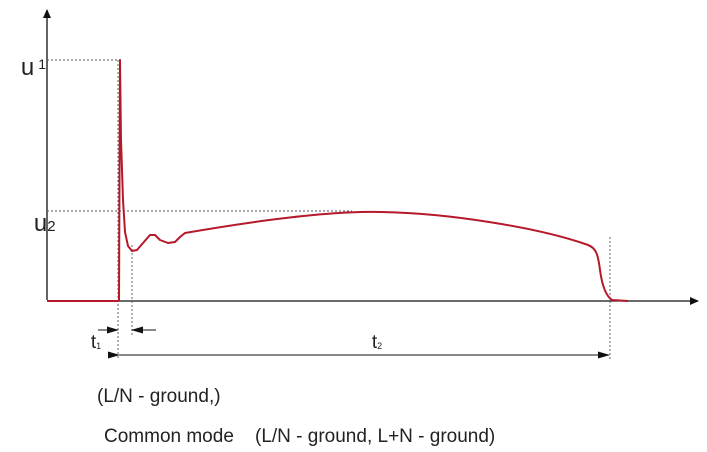  I want to click on t2-subscript: 2, so click(380, 346).